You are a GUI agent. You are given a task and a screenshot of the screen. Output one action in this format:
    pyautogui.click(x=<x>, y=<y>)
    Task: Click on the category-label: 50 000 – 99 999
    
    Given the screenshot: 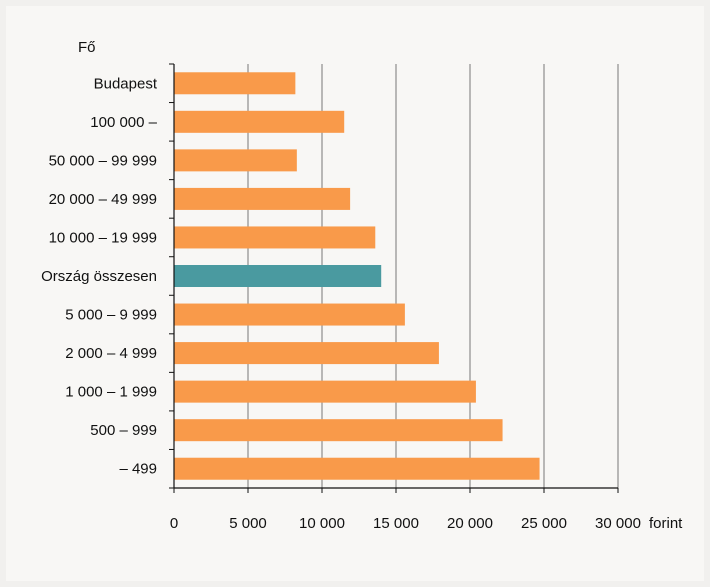 What is the action you would take?
    pyautogui.click(x=103, y=160)
    